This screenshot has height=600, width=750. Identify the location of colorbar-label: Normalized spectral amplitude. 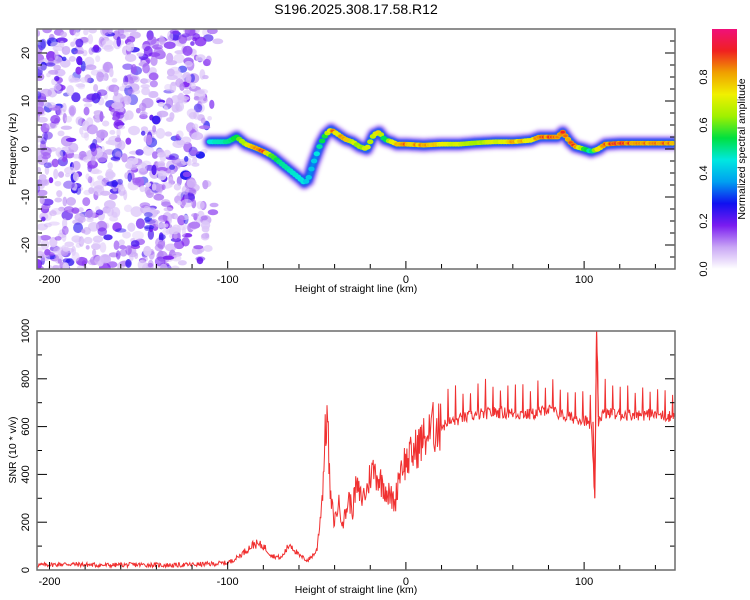
(742, 148).